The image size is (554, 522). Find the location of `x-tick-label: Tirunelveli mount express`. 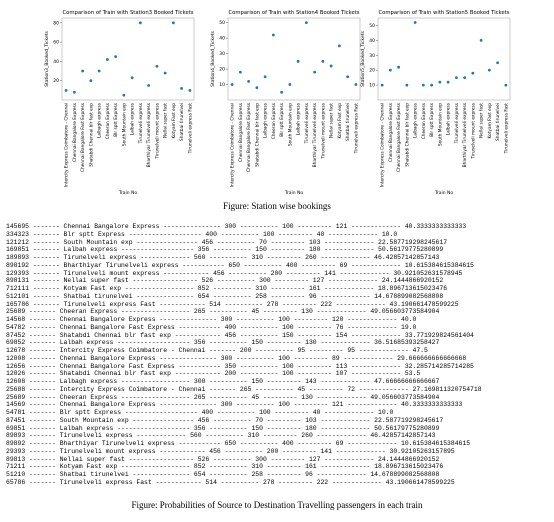

x-tick-label: Tirunelveli mount express is located at coordinates (157, 130).